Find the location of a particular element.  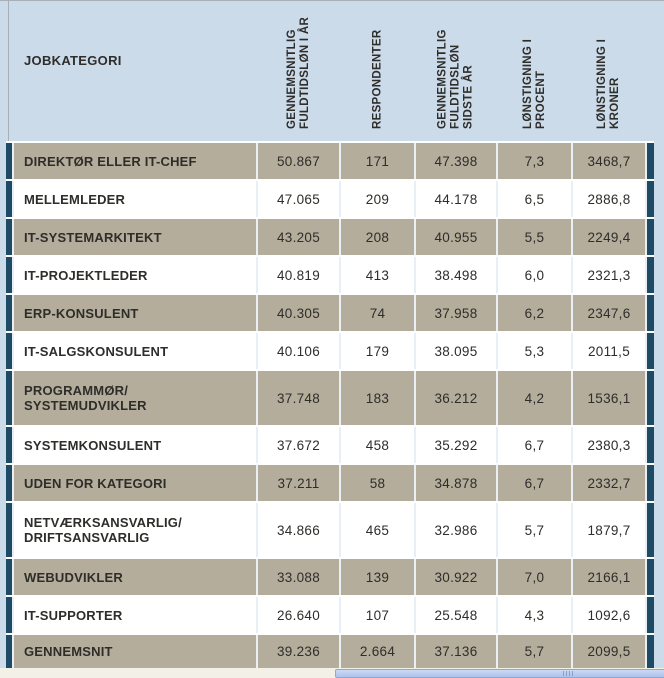

value-cell: 1536,1 is located at coordinates (609, 398).